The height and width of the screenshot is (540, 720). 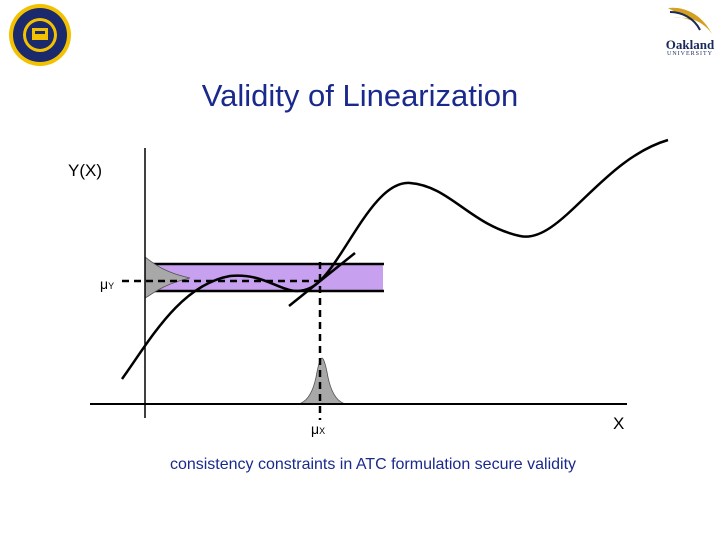 I want to click on y-axis-label: Y(X), so click(x=85, y=170).